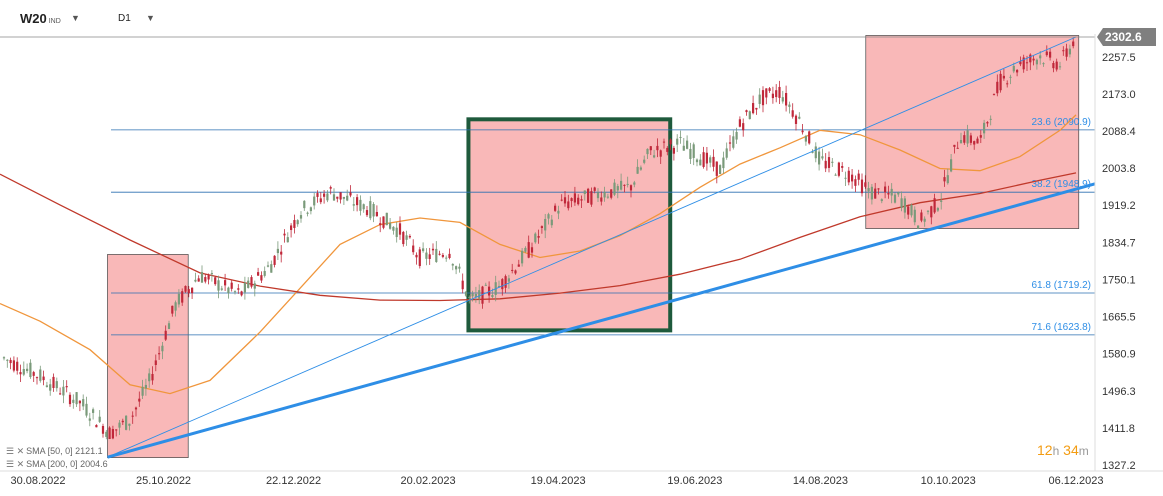 This screenshot has width=1163, height=496. I want to click on x-tick-label: 06.12.2023, so click(1075, 481).